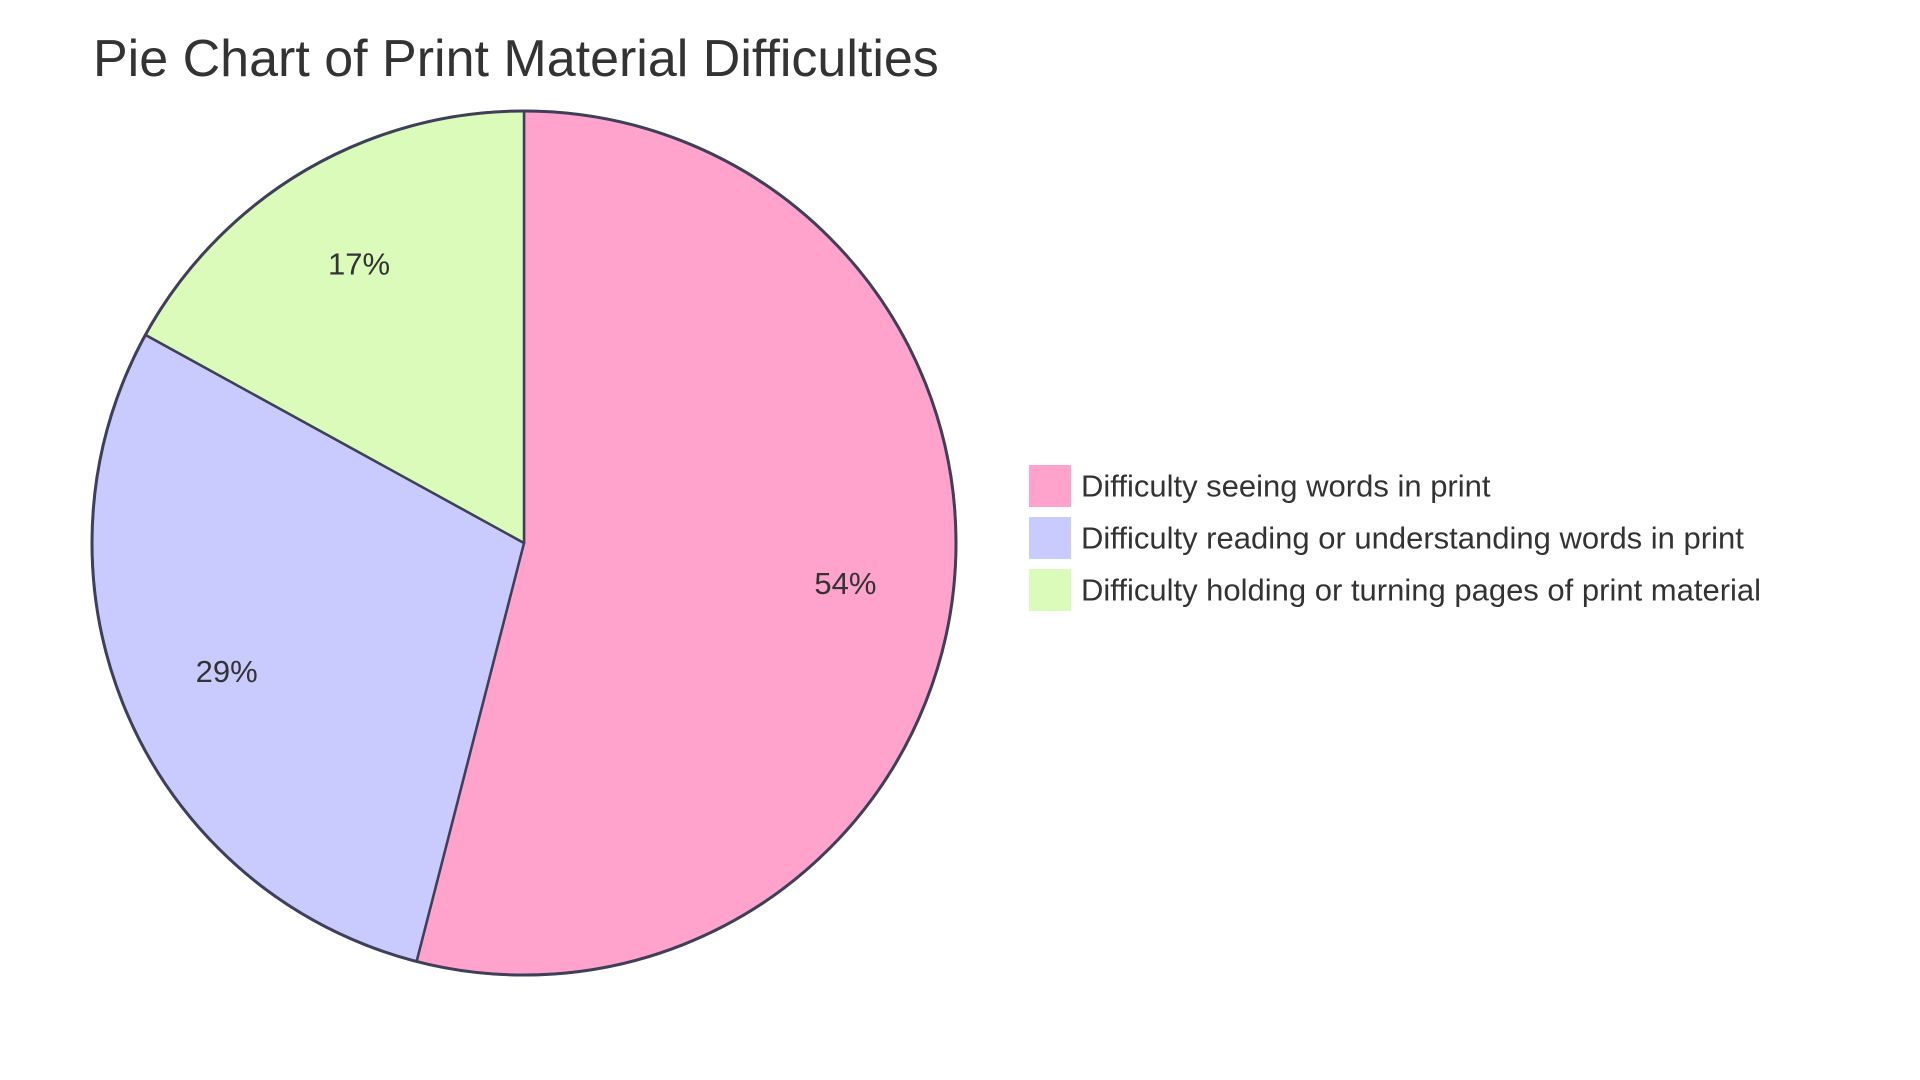 Image resolution: width=1920 pixels, height=1080 pixels. I want to click on pie-slice-labels: 54% 29% 17%, so click(536, 468).